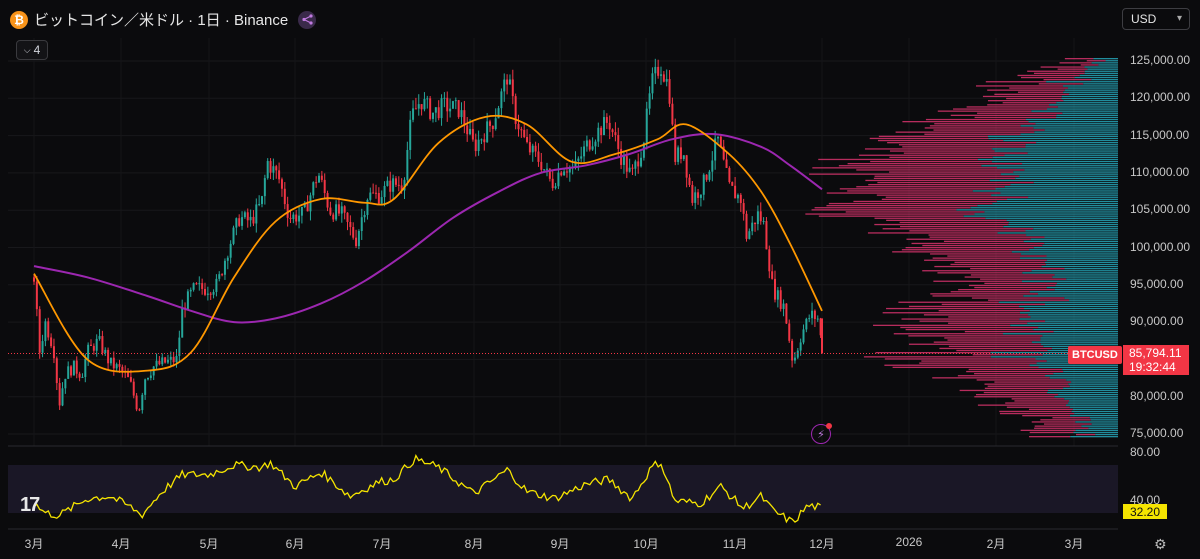 The height and width of the screenshot is (559, 1200). What do you see at coordinates (32, 50) in the screenshot?
I see `indicators-toggle-button: ⌵ 4` at bounding box center [32, 50].